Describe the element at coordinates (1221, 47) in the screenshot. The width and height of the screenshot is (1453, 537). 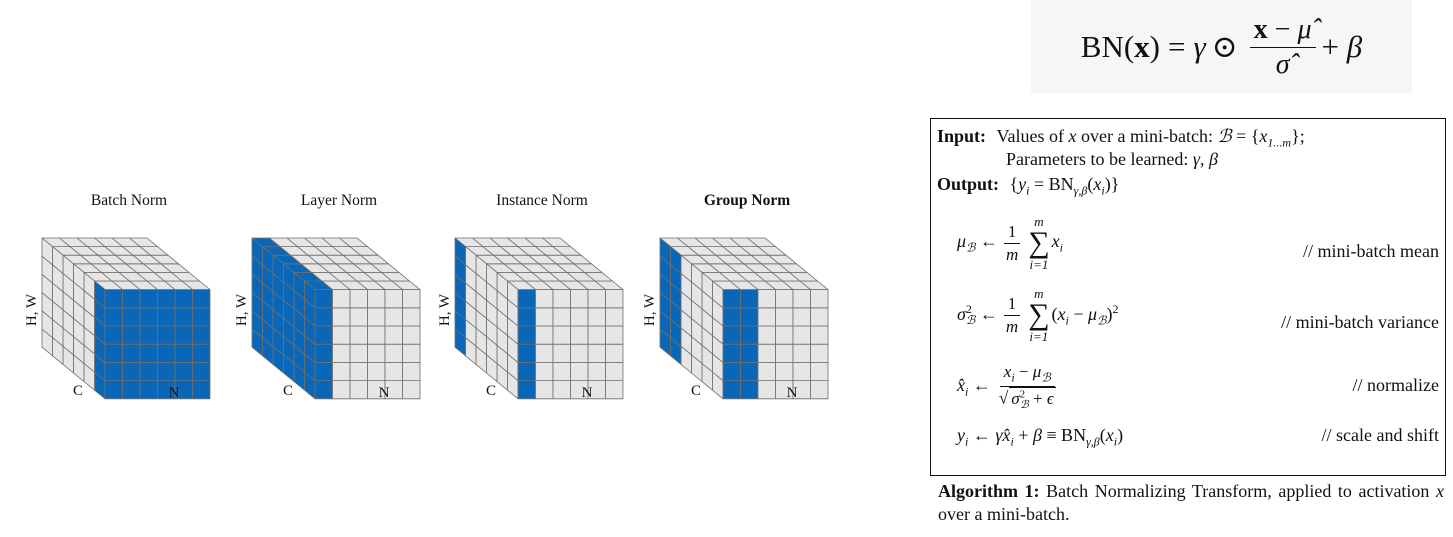
I see `bn-formula: BN(x) = γ ⊙ x − μ̂ σ̂ + β` at that location.